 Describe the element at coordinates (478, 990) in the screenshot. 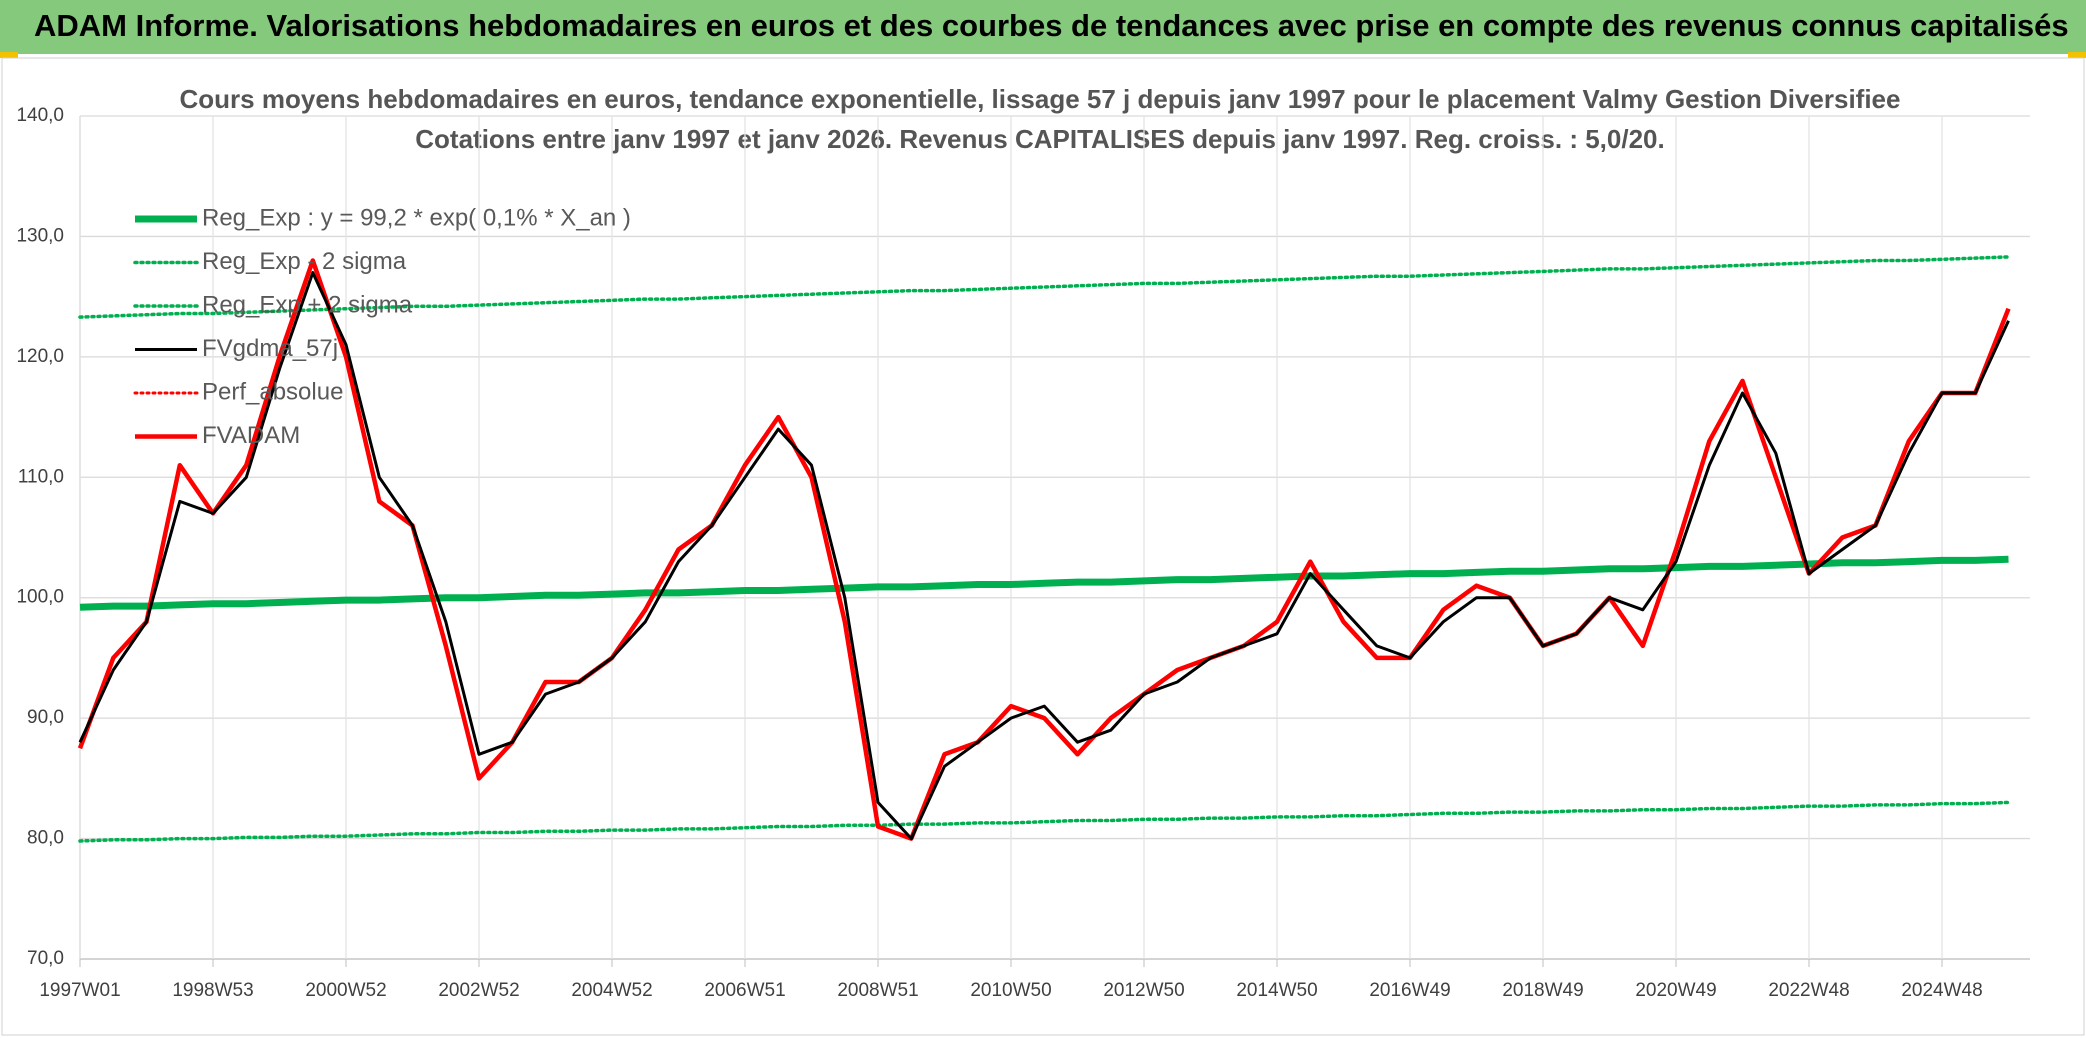

I see `x-tick-label: 2002W52` at that location.